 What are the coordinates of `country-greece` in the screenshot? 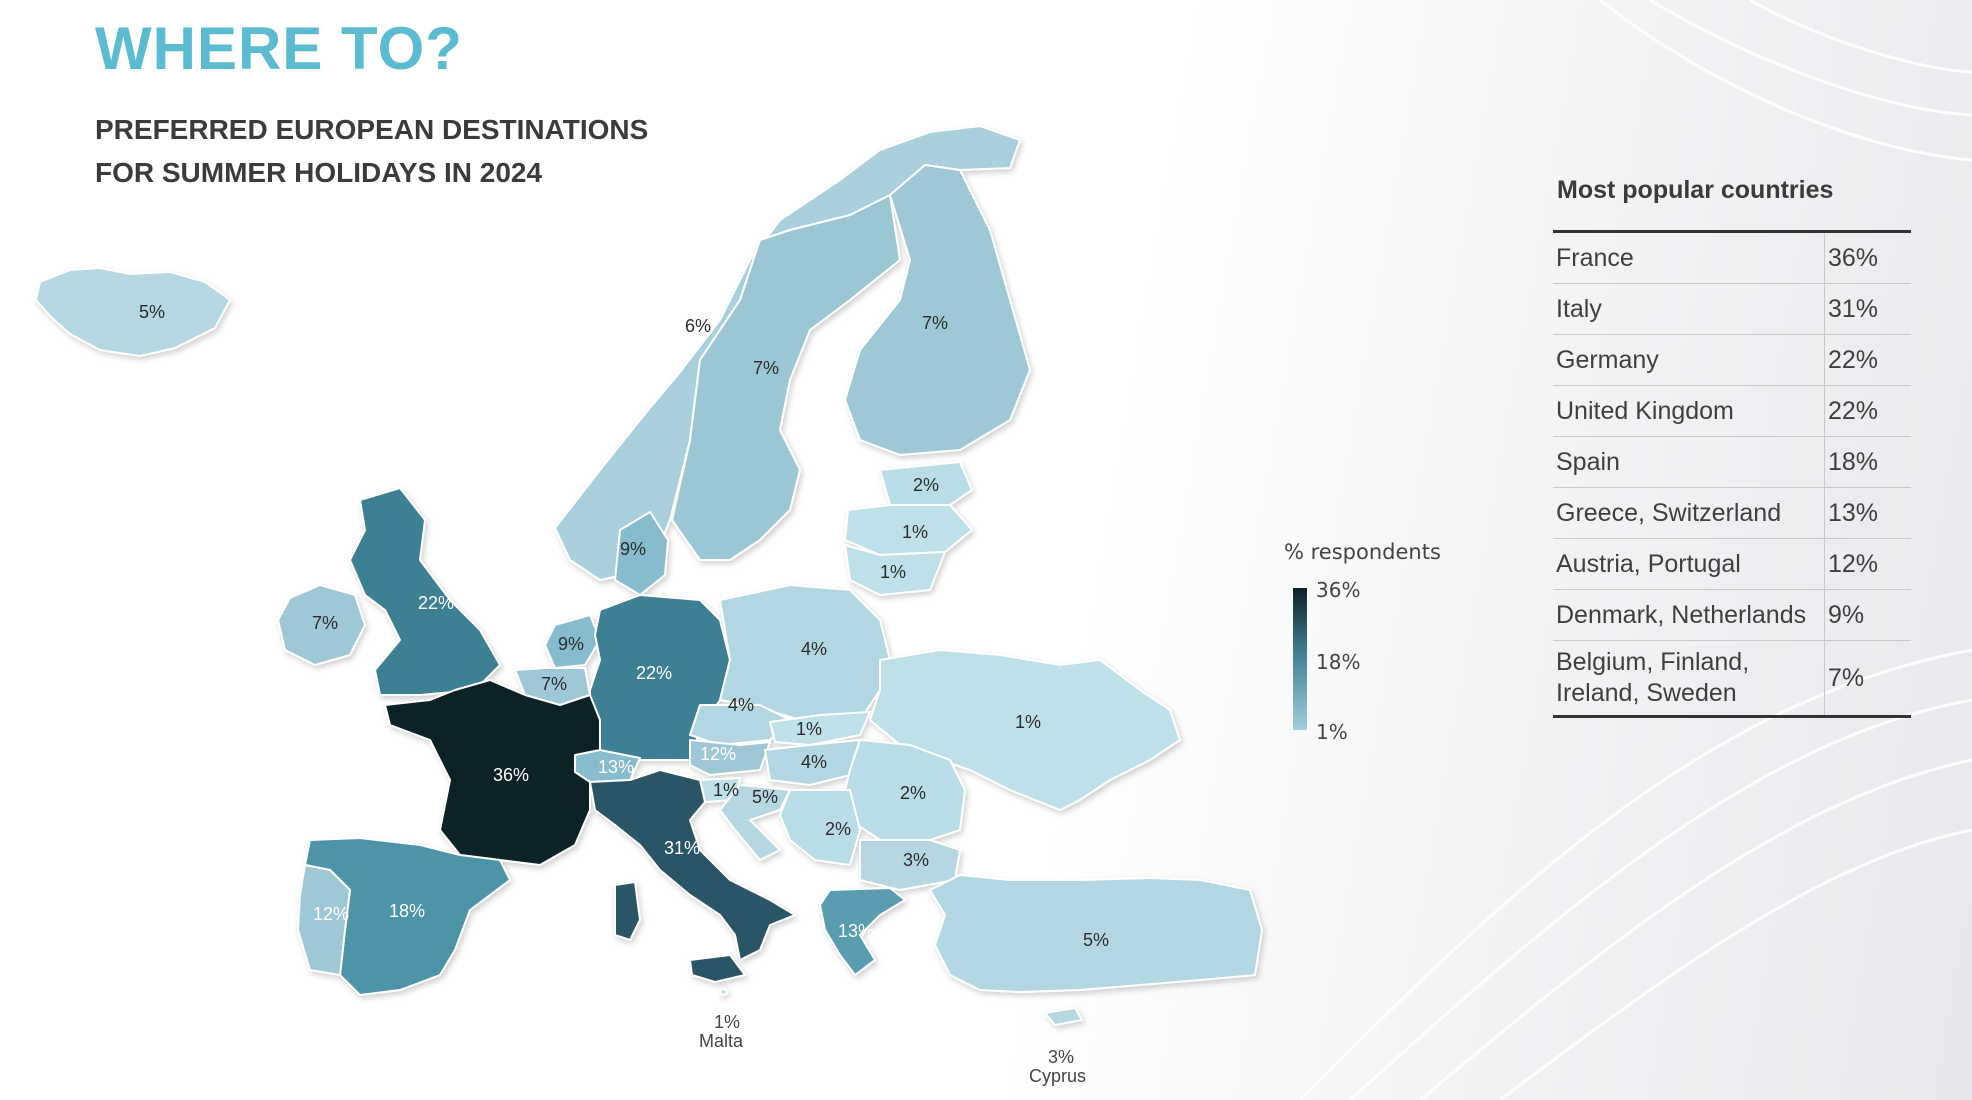 It's located at (862, 931).